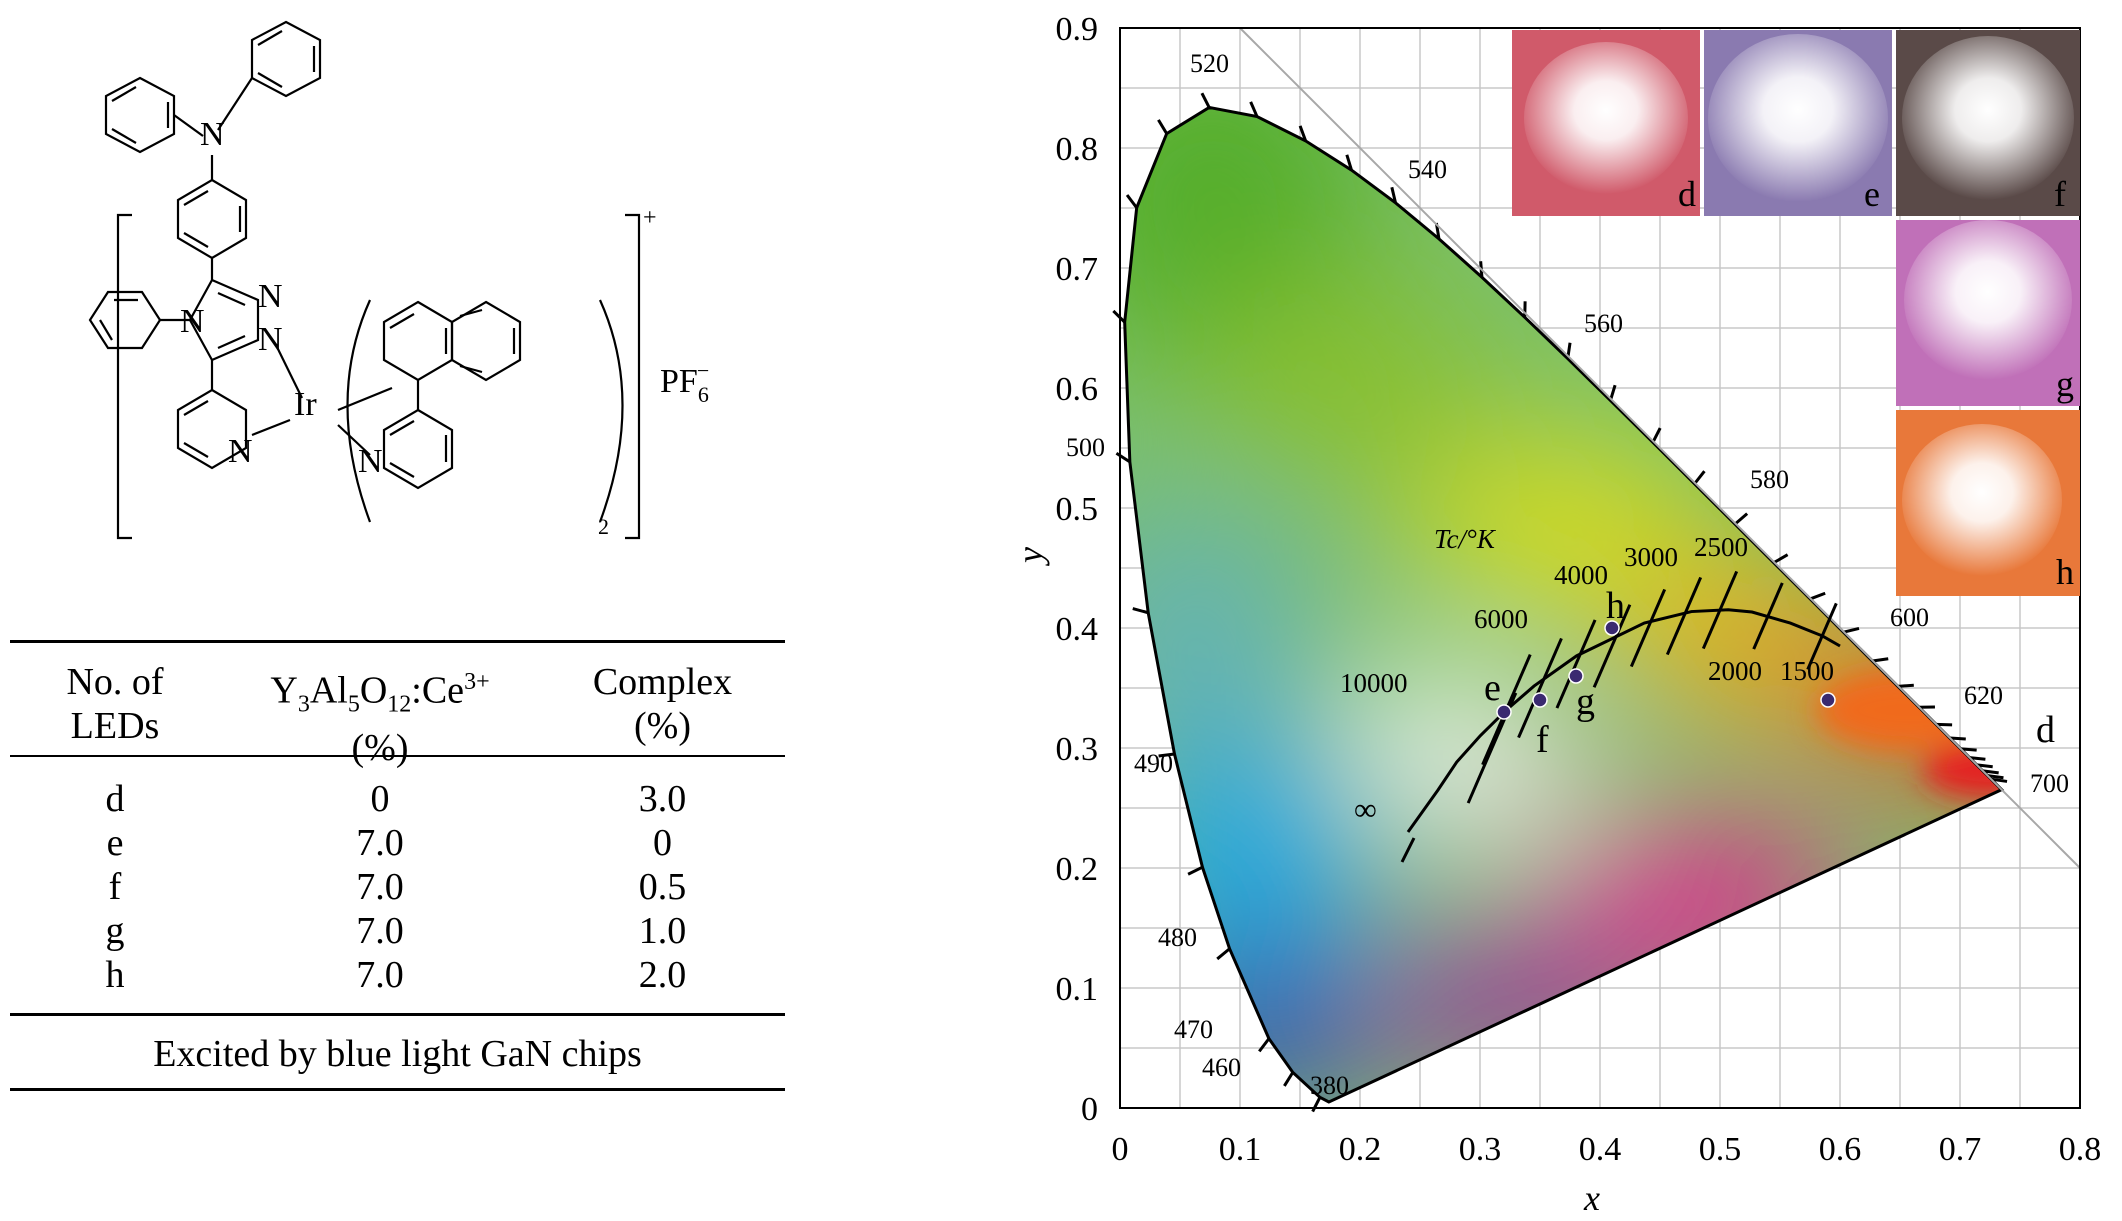 The image size is (2122, 1221). I want to click on header-complex-line2: (%), so click(662, 726).